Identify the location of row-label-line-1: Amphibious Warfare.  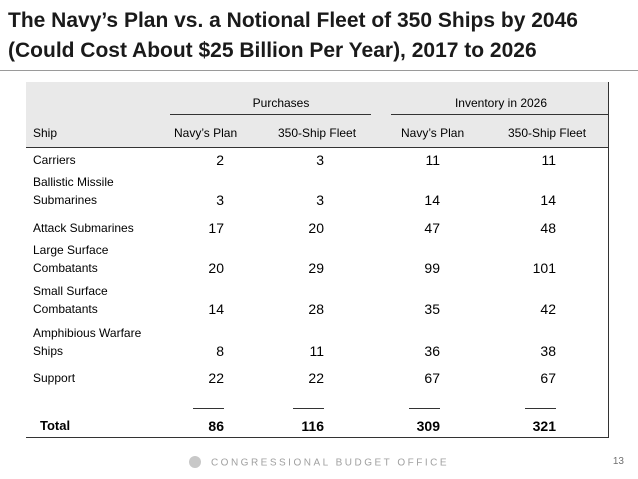
(87, 333).